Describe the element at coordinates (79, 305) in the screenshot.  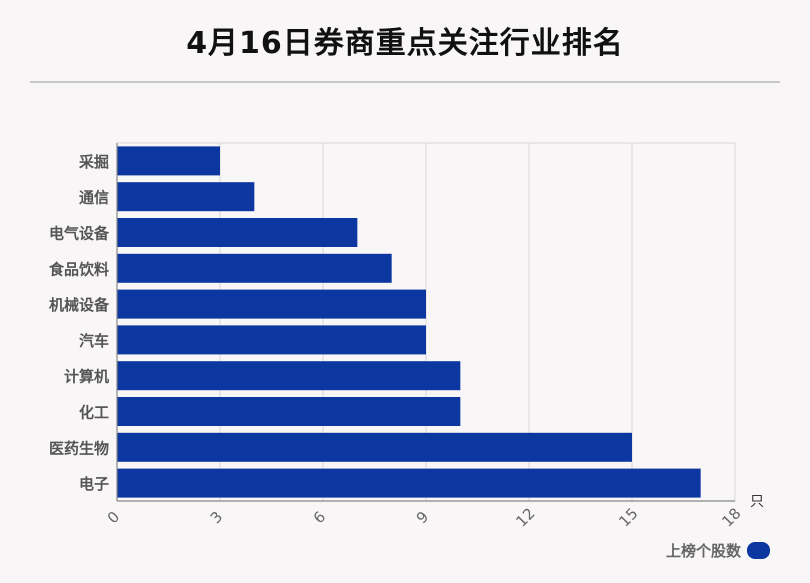
I see `category-label: 机械设备` at that location.